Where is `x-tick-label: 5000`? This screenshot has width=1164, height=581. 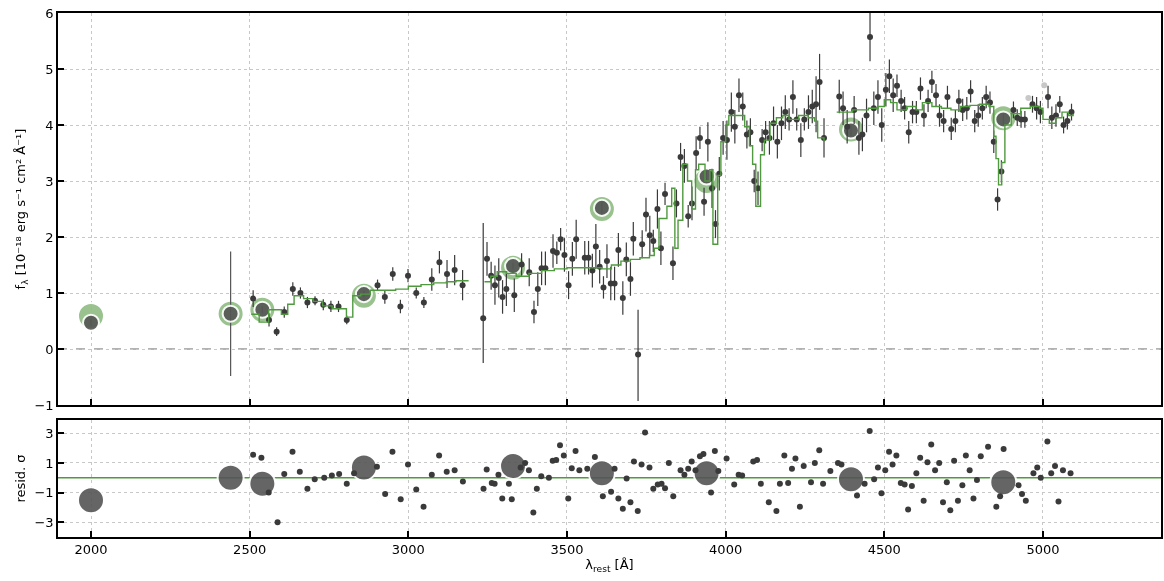 x-tick-label: 5000 is located at coordinates (1043, 550).